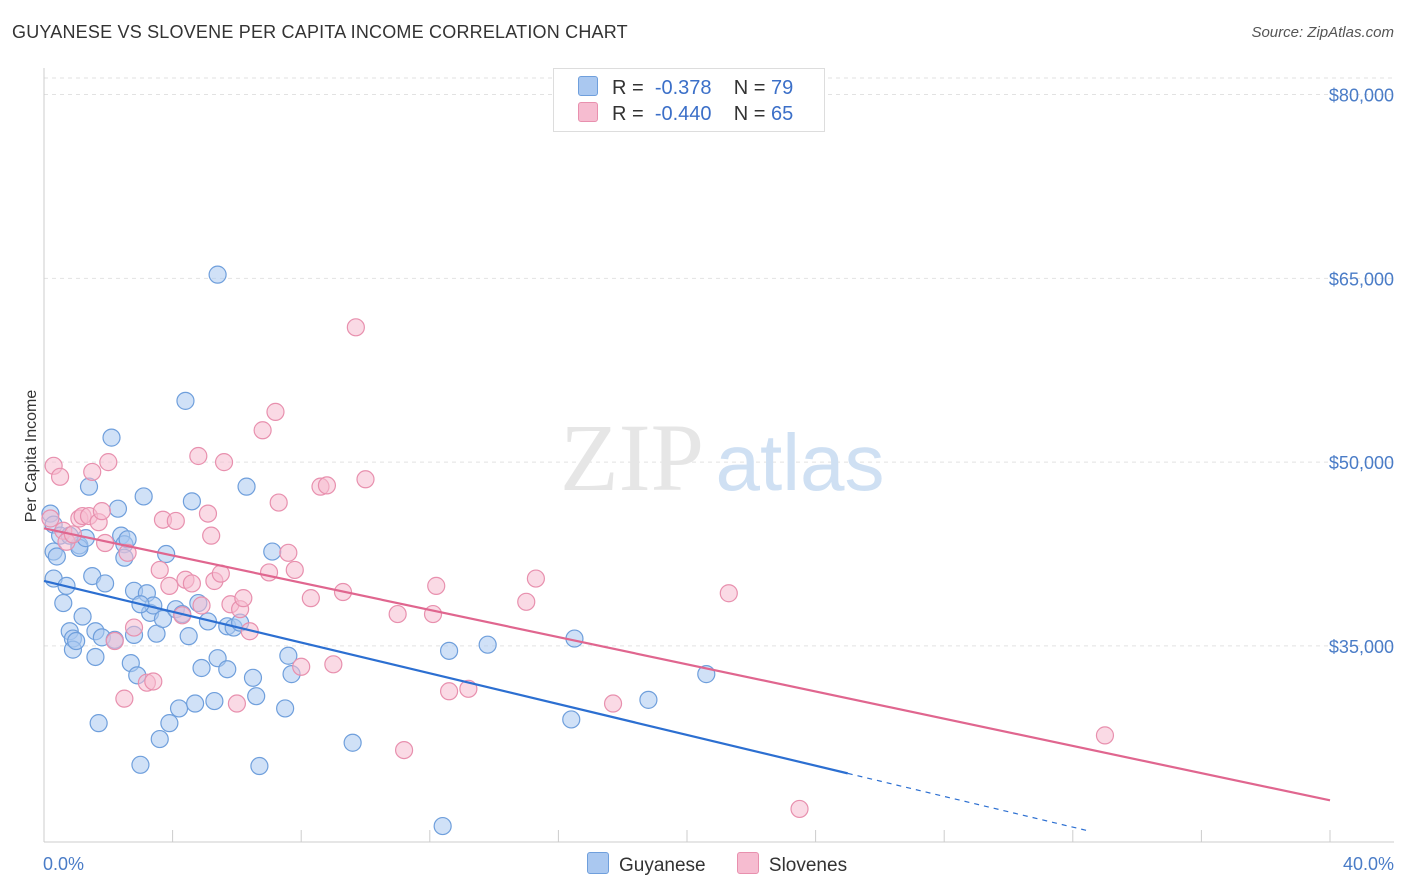 This screenshot has height=892, width=1406. Describe the element at coordinates (63, 864) in the screenshot. I see `x-tick-label-min: 0.0%` at that location.